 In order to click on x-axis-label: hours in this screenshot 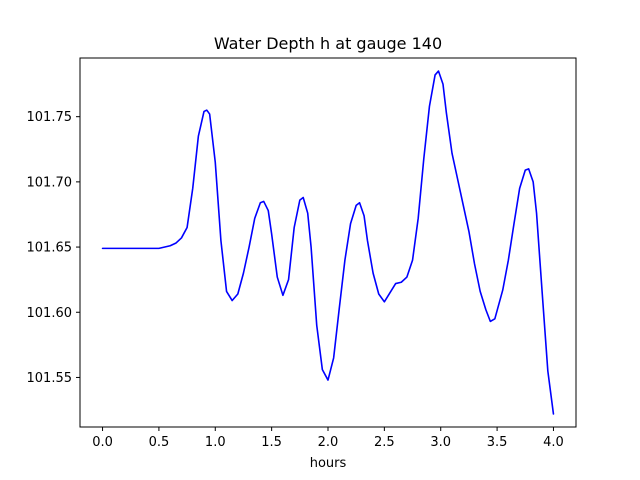, I will do `click(328, 463)`.